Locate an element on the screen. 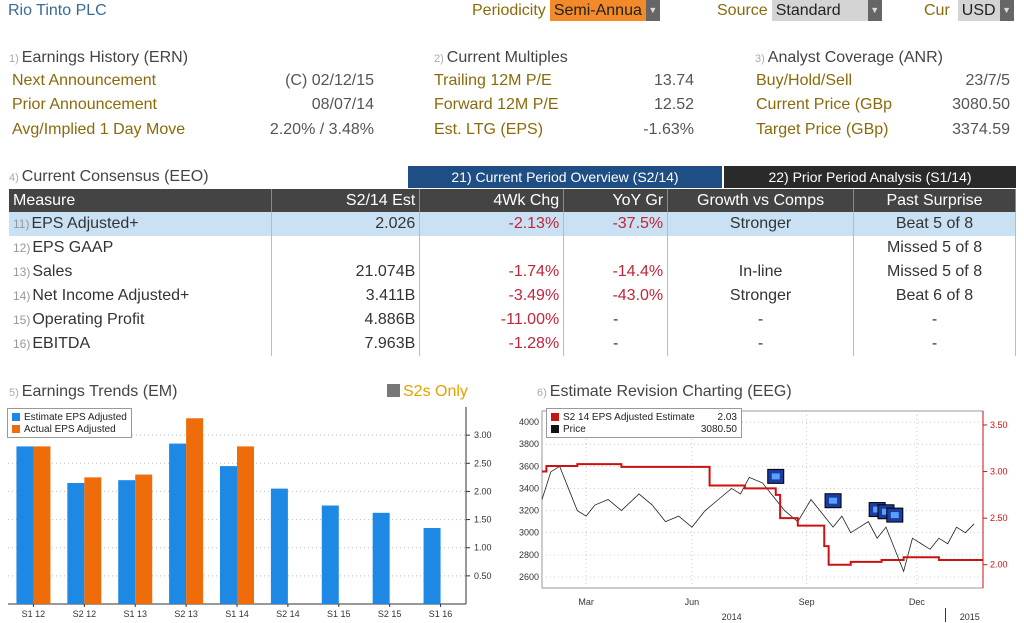  checkbox-icon is located at coordinates (393, 390).